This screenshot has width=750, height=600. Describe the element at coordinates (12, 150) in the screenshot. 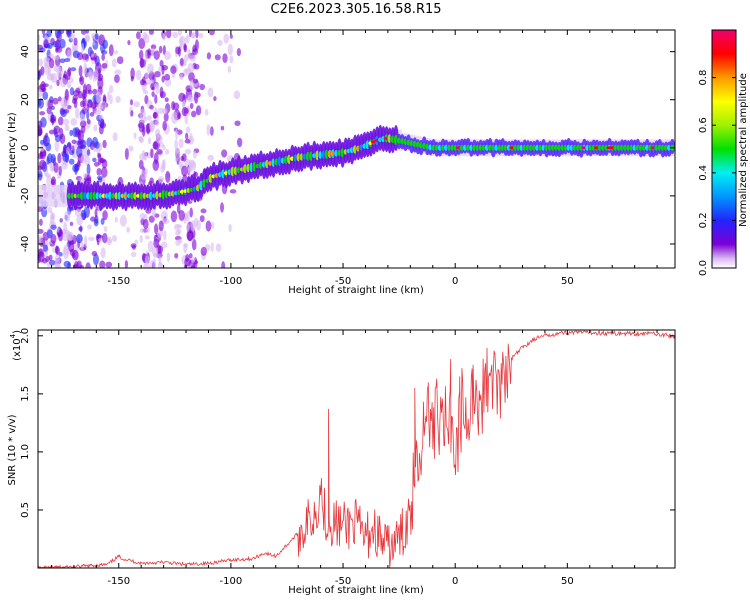

I see `y-axis-label-top: Frequency (Hz)` at that location.